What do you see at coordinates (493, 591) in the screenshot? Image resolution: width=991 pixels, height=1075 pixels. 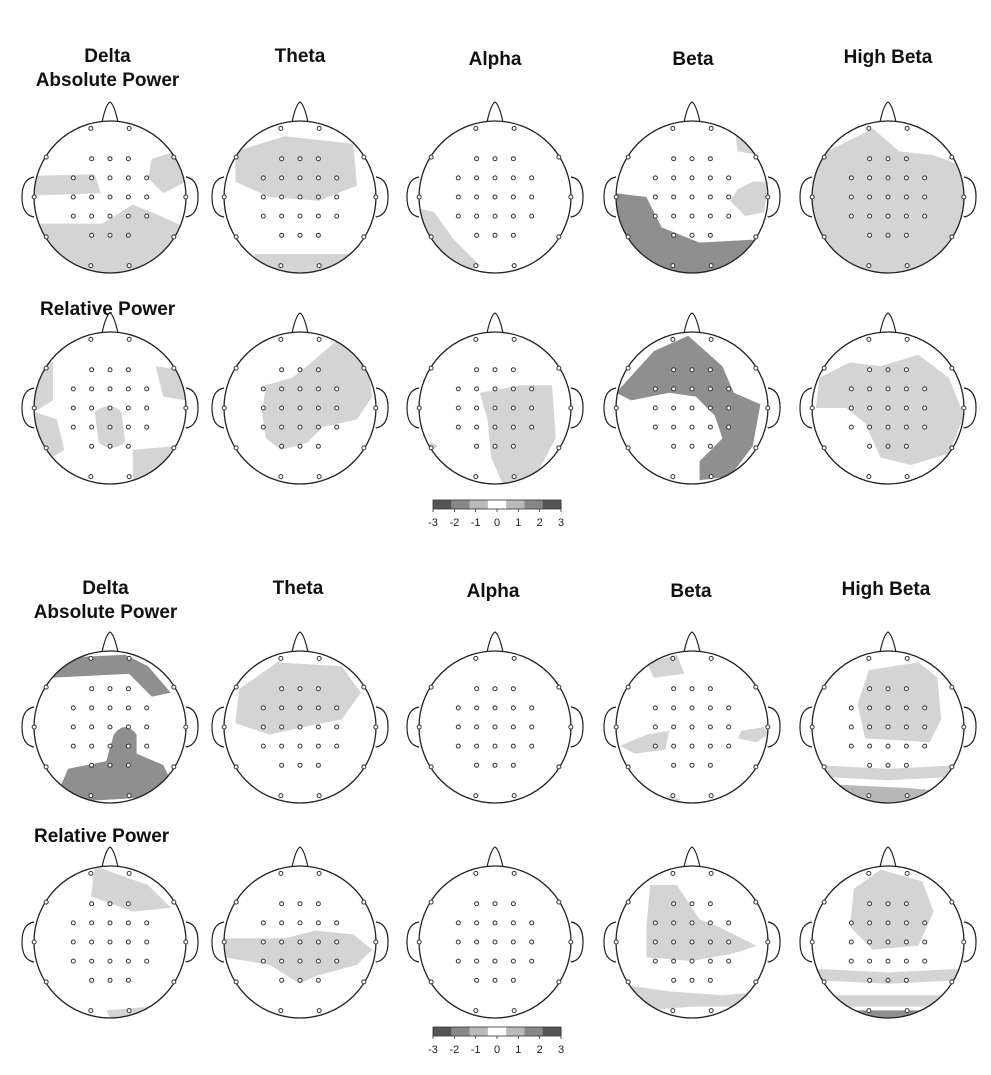 I see `header-alpha-2: Alpha` at bounding box center [493, 591].